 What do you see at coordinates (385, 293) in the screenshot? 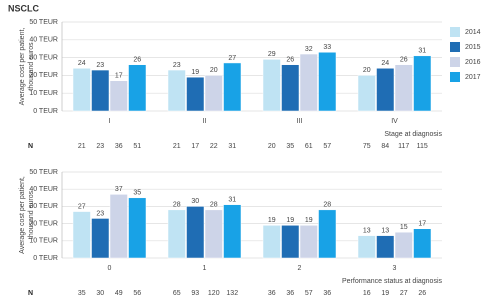
I see `n-value: 19` at bounding box center [385, 293].